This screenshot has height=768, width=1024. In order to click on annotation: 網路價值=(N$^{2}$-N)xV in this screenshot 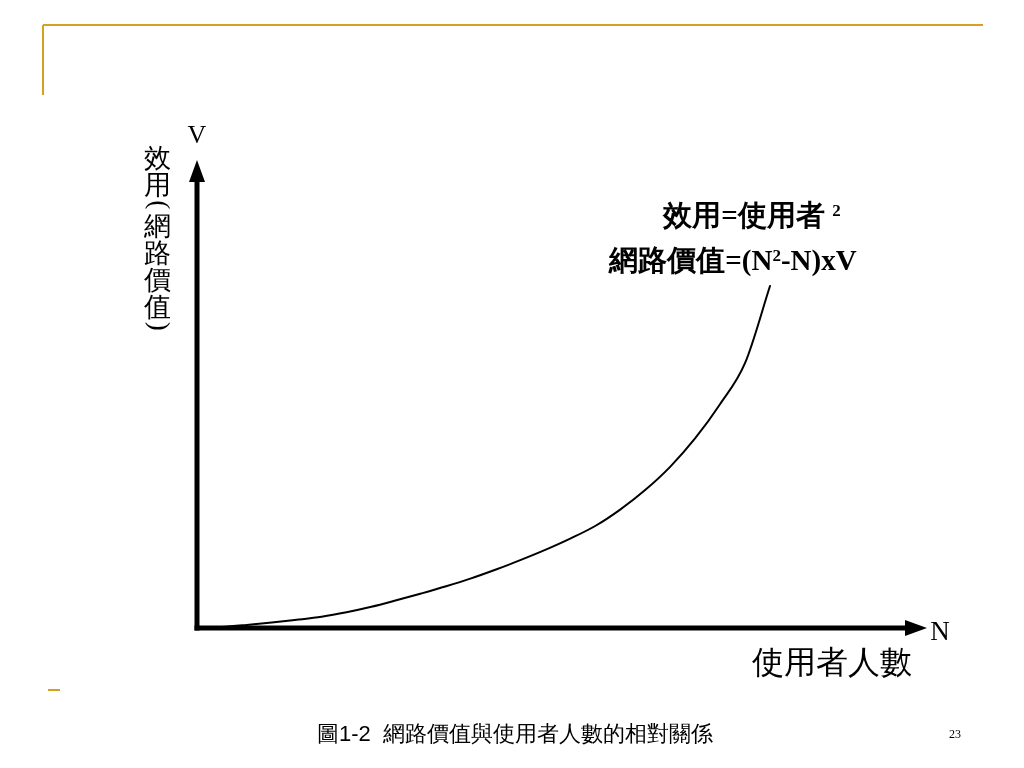, I will do `click(733, 260)`.